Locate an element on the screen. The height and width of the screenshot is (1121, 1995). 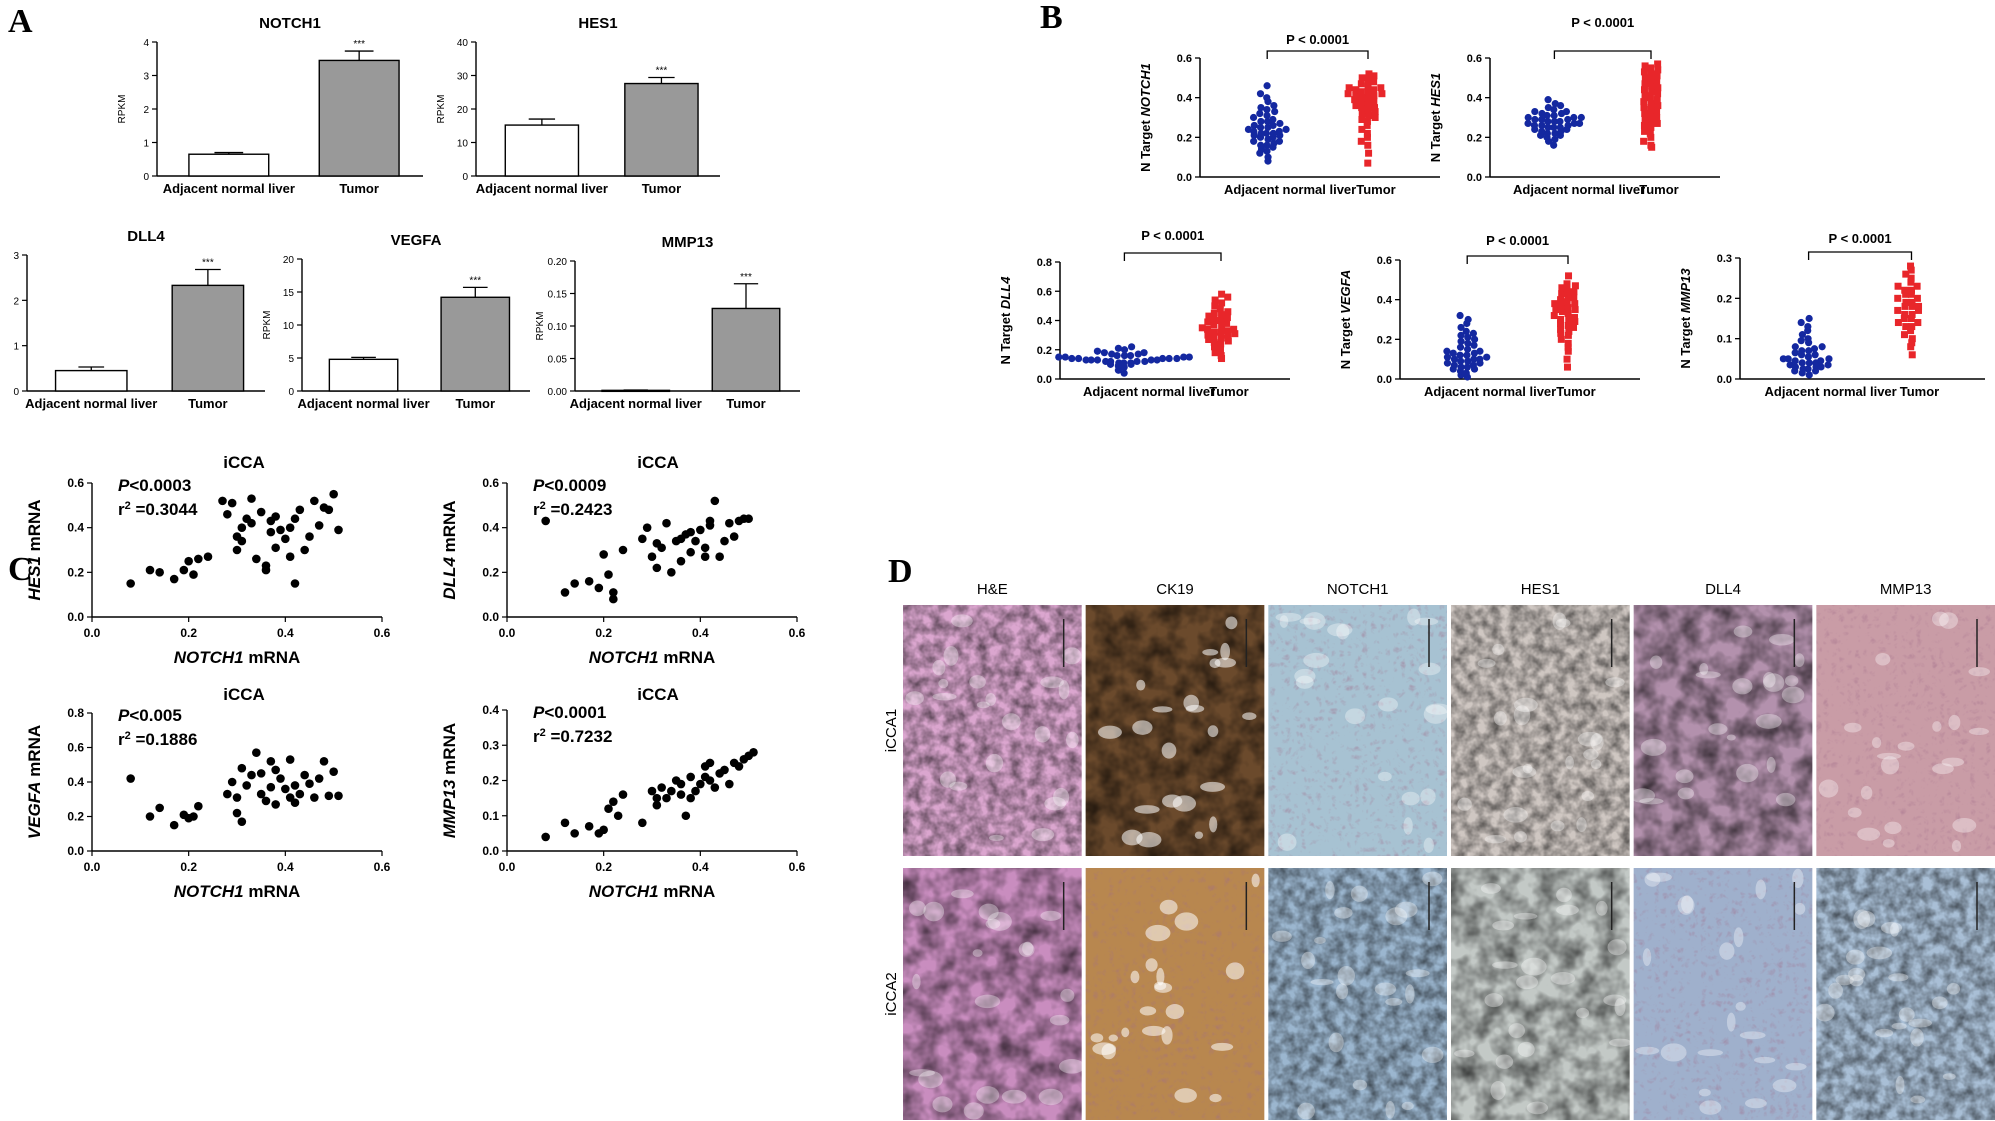
x-axis-label-gene: NOTCH1 is located at coordinates (209, 657).